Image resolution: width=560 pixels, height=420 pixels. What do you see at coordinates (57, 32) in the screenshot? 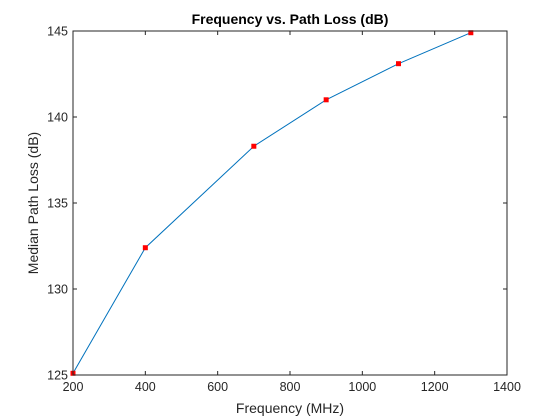
I see `y-tick-label: 145` at bounding box center [57, 32].